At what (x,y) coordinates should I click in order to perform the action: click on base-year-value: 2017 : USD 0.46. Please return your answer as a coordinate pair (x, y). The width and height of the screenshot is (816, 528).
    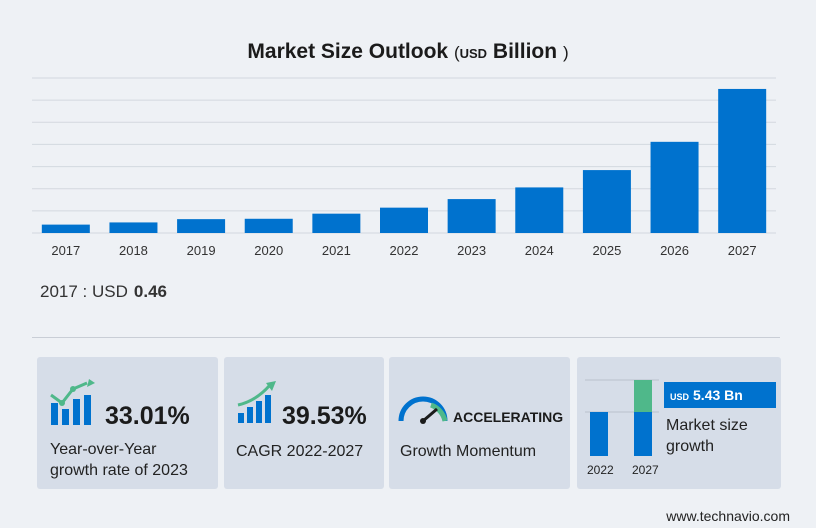
    Looking at the image, I should click on (103, 292).